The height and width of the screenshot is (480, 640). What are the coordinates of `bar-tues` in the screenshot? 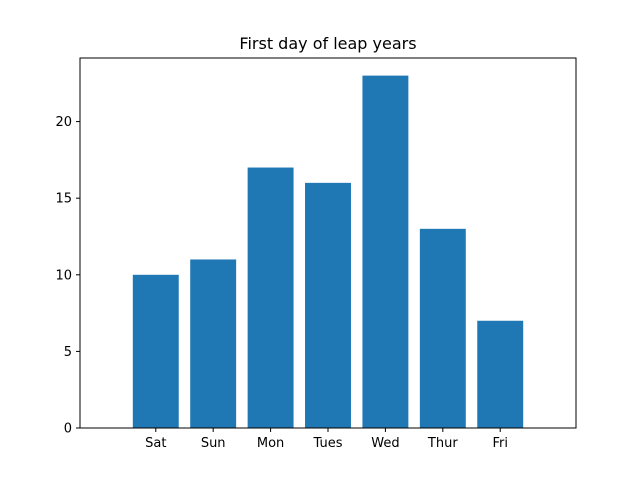 It's located at (328, 305).